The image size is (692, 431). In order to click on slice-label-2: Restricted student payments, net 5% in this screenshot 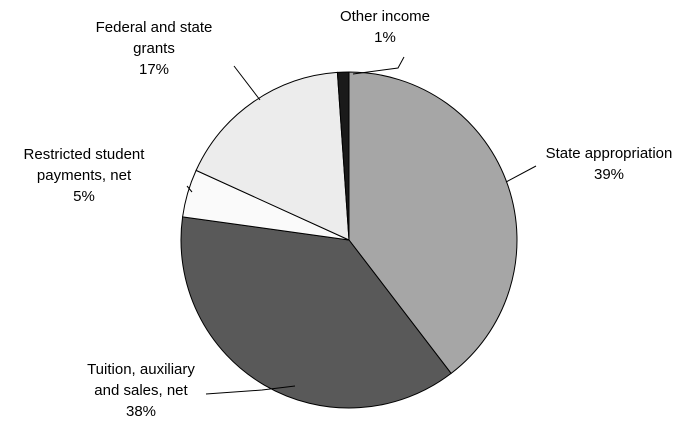, I will do `click(85, 175)`.